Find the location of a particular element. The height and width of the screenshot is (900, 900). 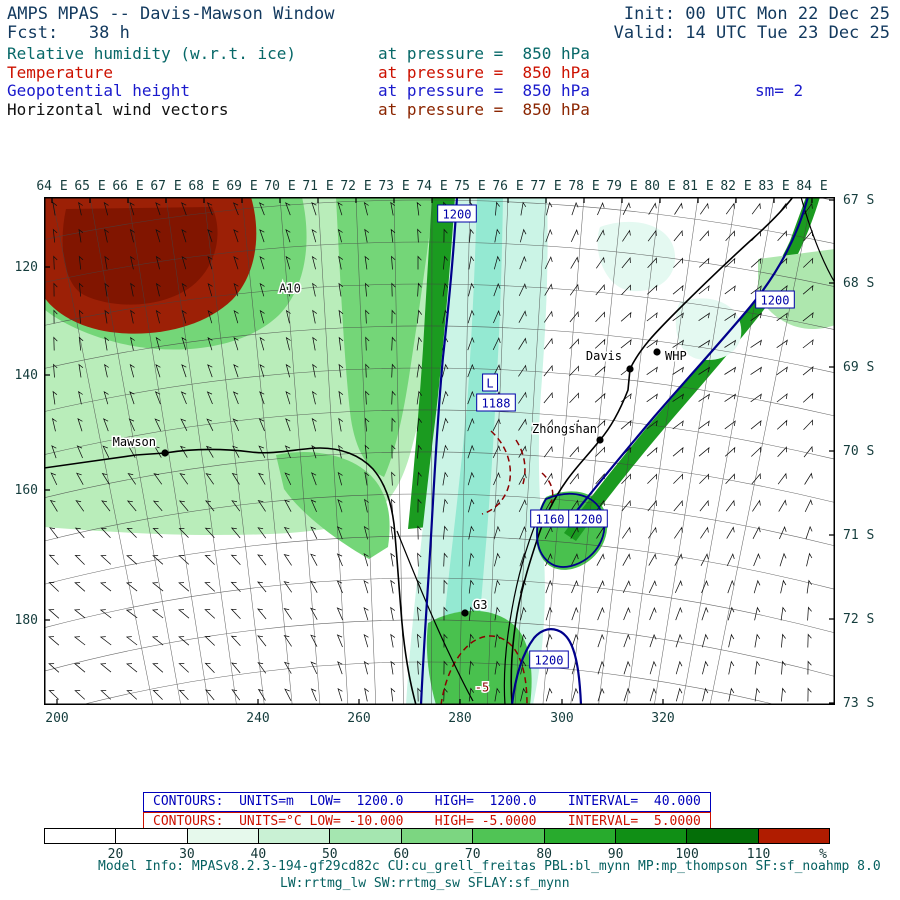

colorbar-tick: 80 is located at coordinates (544, 854).